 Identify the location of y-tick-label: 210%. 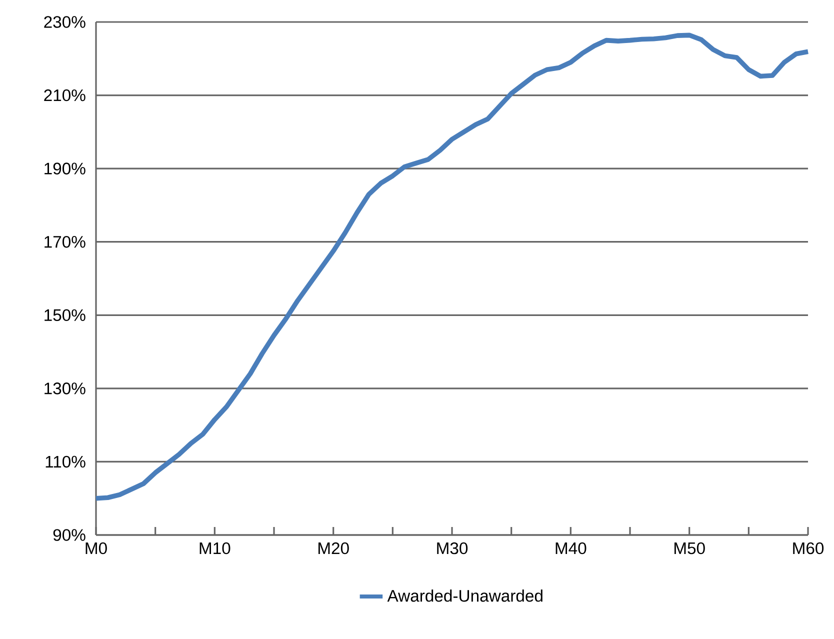
(65, 95).